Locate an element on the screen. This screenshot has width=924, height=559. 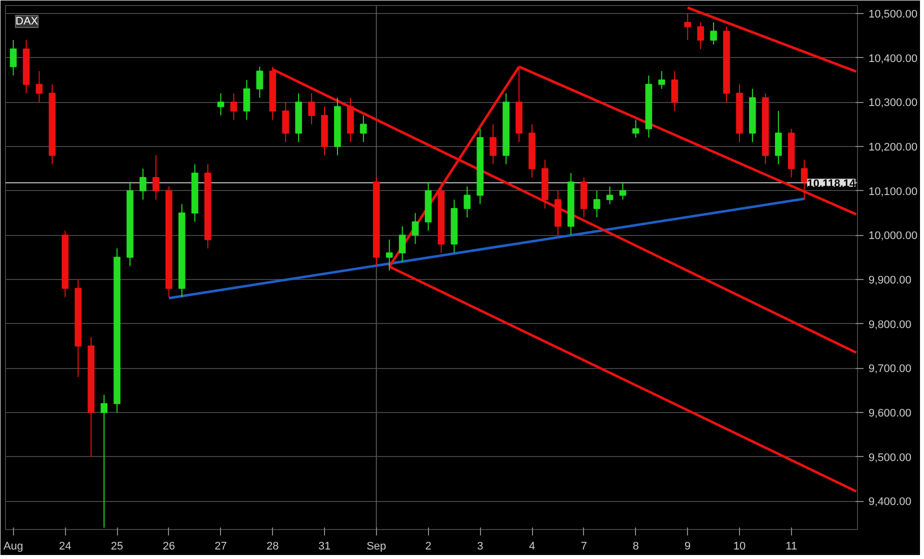
ref-line-label: 10,118.14 is located at coordinates (831, 184).